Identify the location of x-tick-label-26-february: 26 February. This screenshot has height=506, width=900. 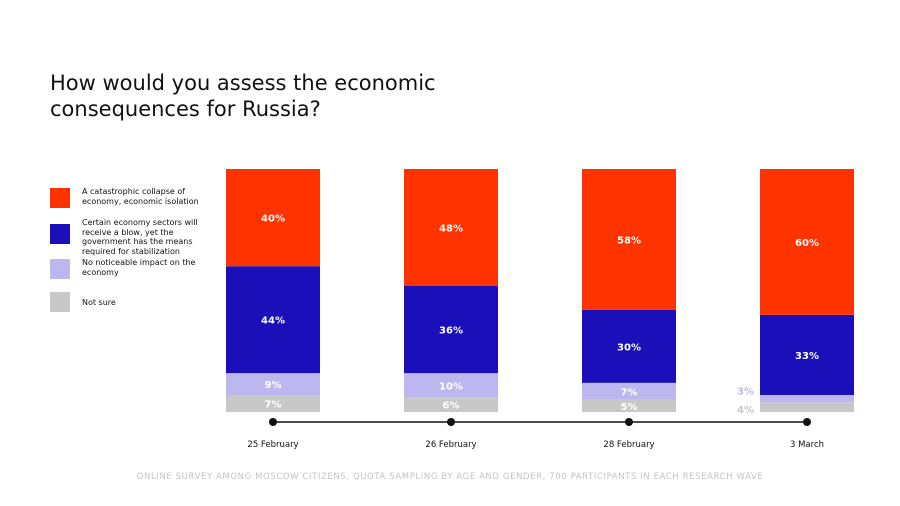
(450, 445).